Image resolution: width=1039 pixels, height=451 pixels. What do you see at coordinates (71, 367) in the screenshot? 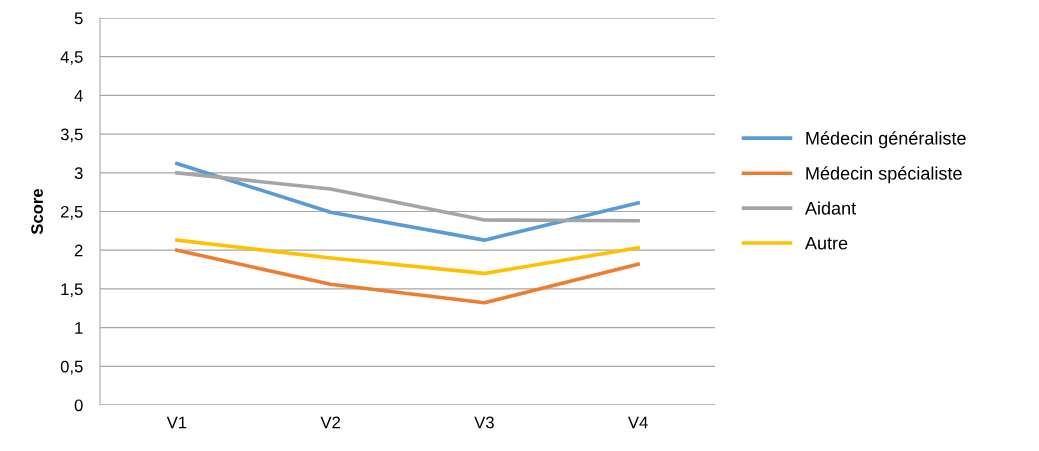
I see `y-tick-label: 0,5` at bounding box center [71, 367].